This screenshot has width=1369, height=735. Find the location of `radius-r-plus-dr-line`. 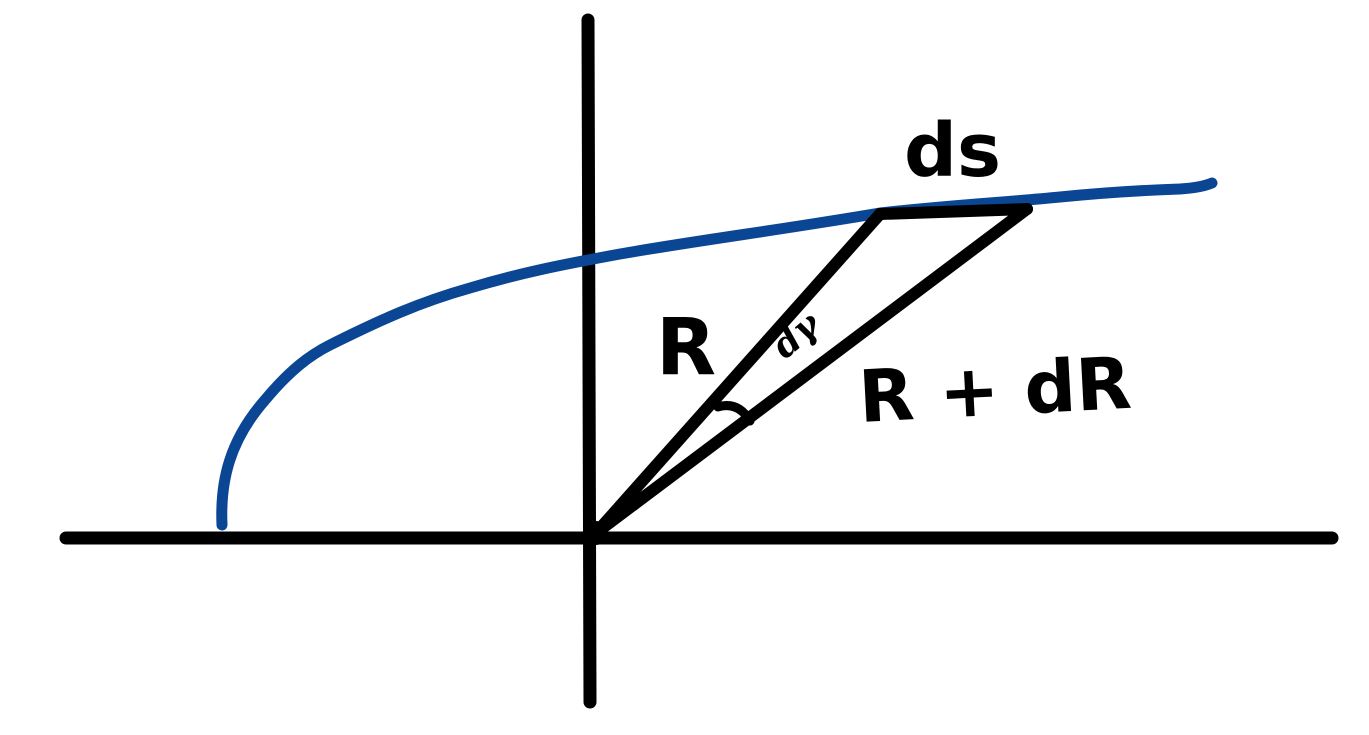

radius-r-plus-dr-line is located at coordinates (811, 371).